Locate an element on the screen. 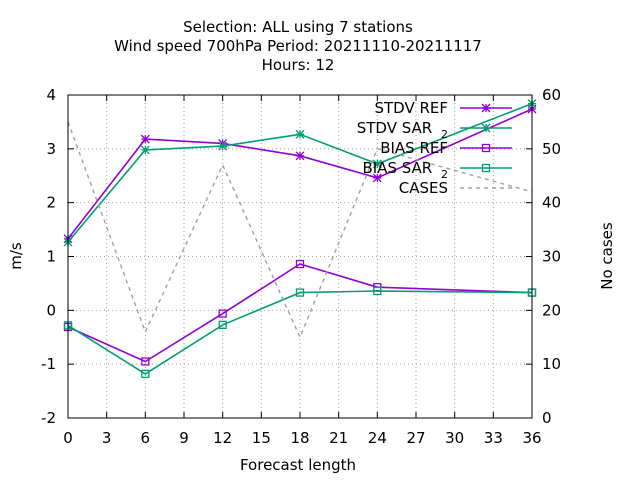 This screenshot has width=640, height=480. x-tick-label: 24 is located at coordinates (377, 438).